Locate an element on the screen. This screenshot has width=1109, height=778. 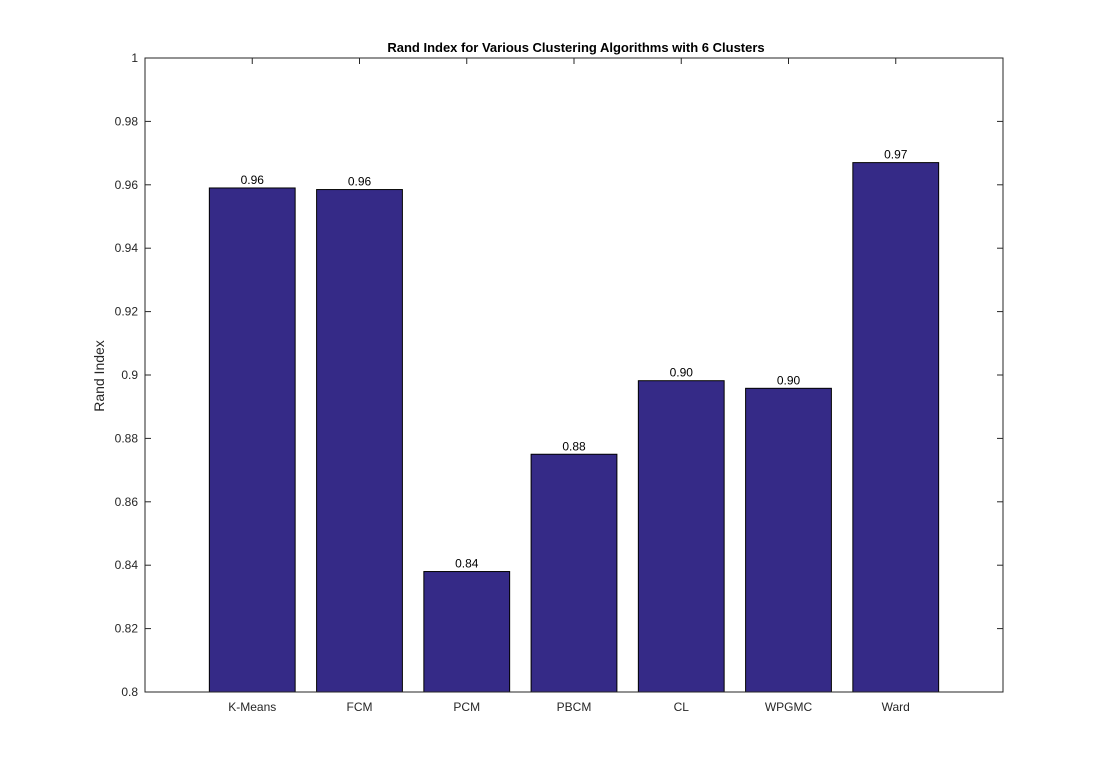
y-tick-label: 0.92 is located at coordinates (127, 312).